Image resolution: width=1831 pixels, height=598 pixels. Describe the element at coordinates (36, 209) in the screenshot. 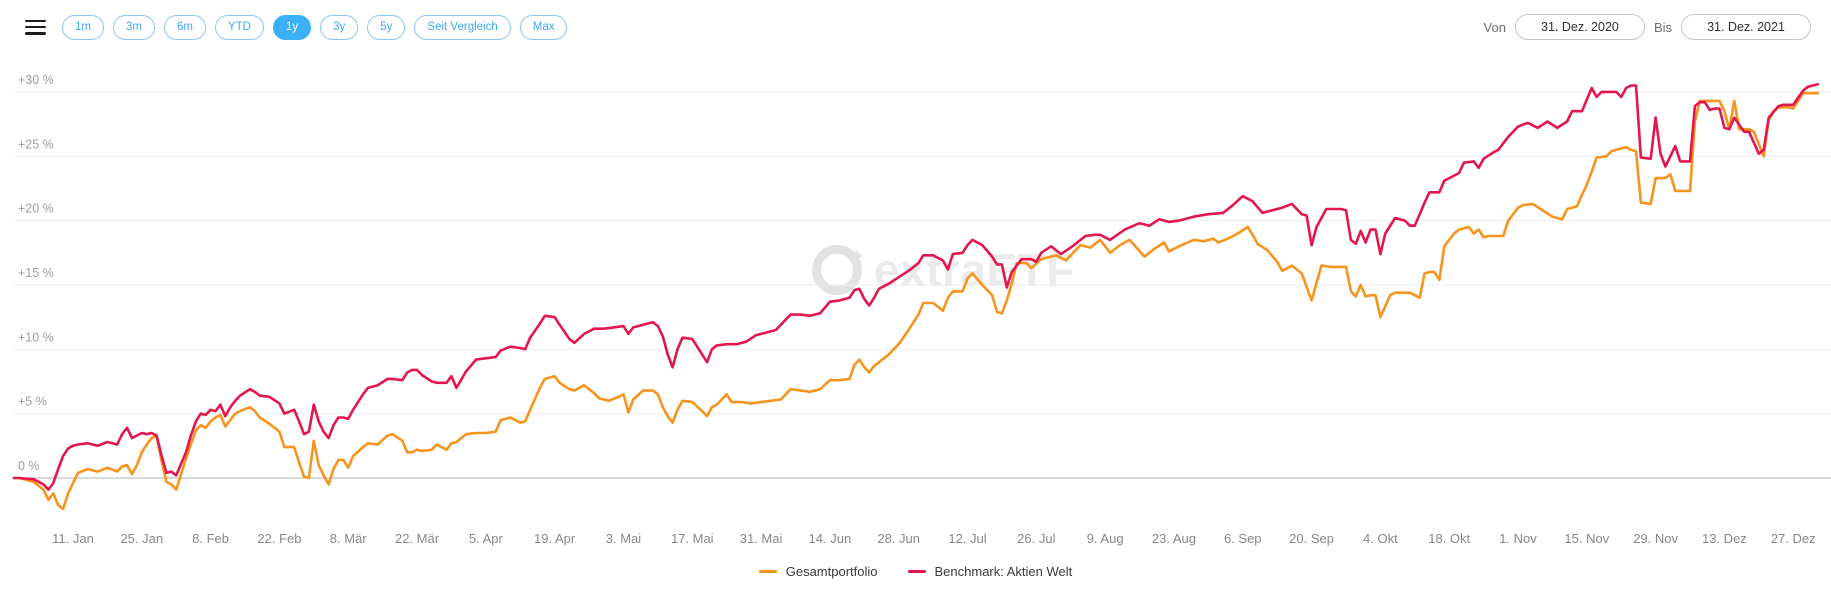

I see `y-axis-label: +20 %` at that location.